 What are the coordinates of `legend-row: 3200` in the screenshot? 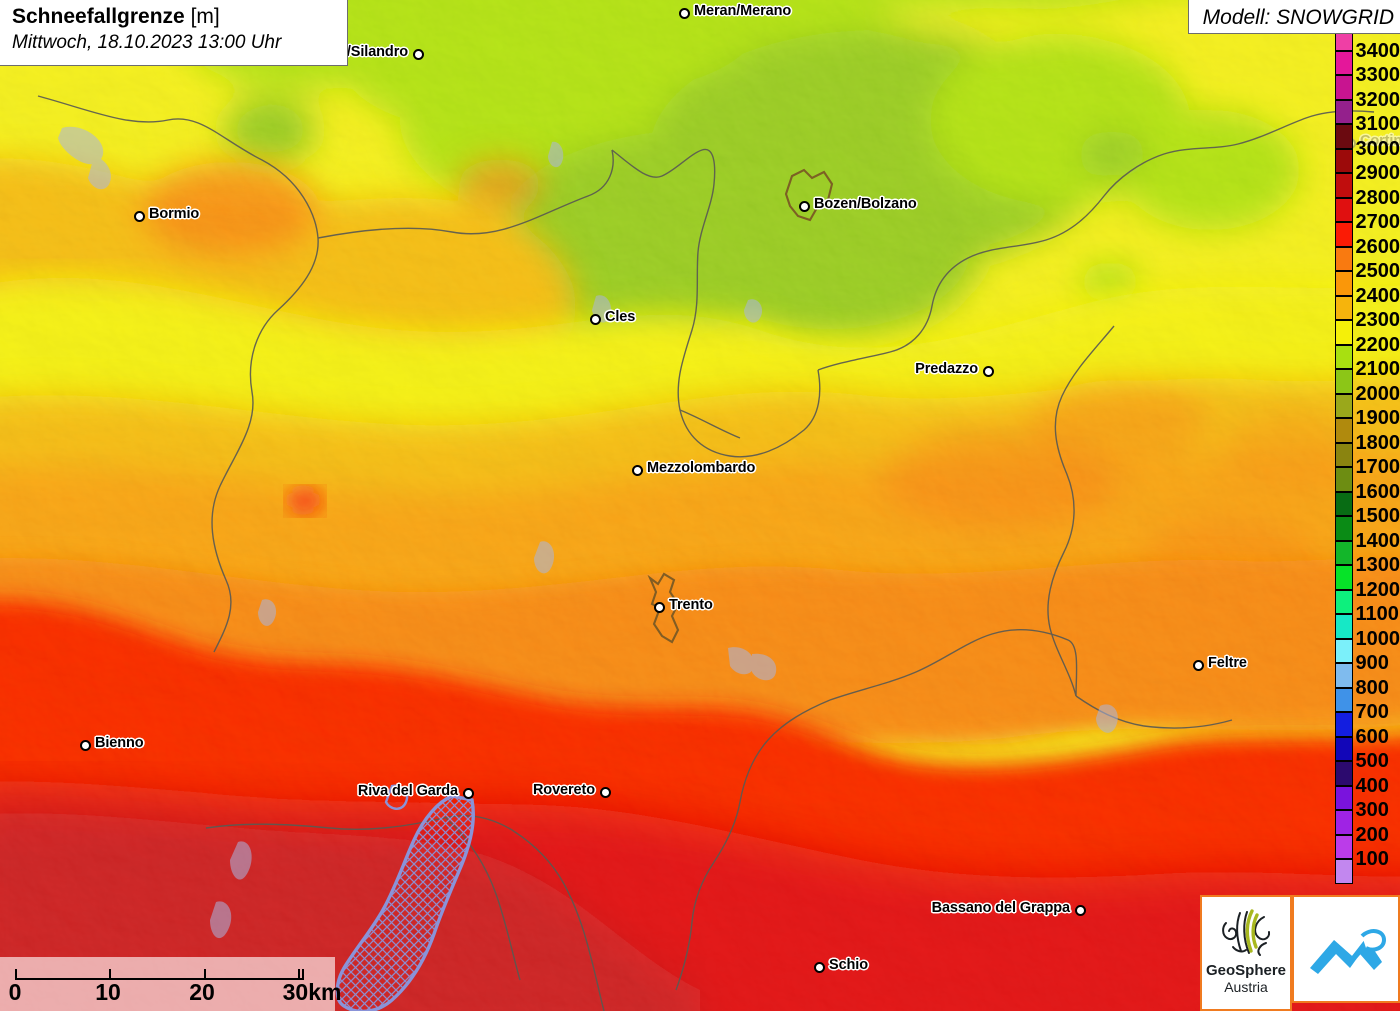 It's located at (1365, 107).